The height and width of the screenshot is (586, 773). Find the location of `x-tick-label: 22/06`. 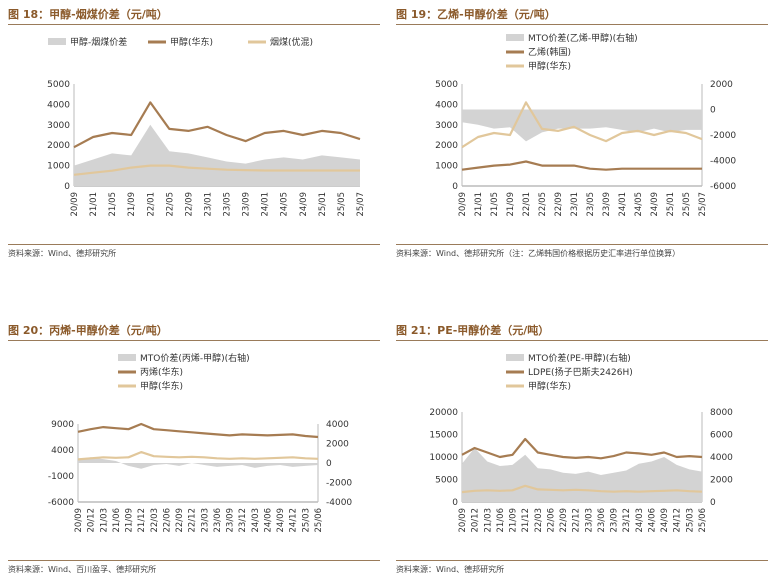

x-tick-label: 22/06 is located at coordinates (167, 520).